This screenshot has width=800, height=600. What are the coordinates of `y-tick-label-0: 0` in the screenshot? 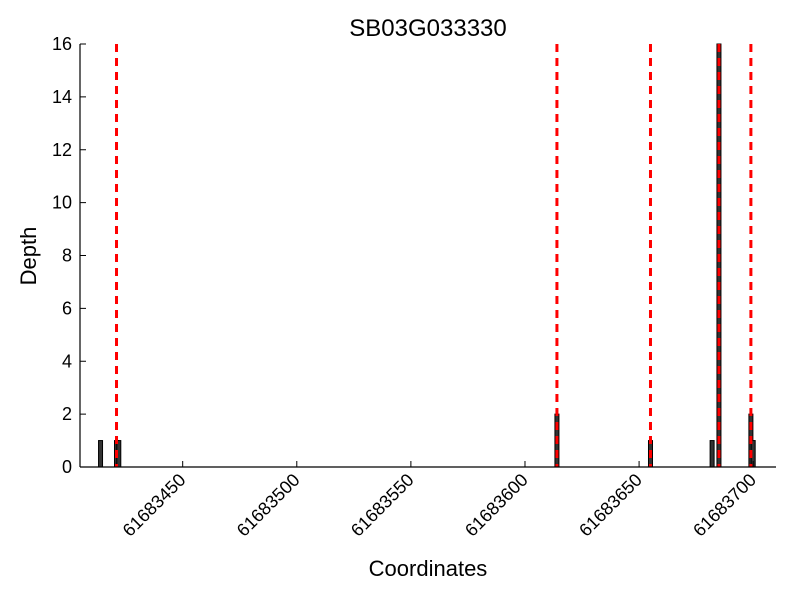 It's located at (67, 467).